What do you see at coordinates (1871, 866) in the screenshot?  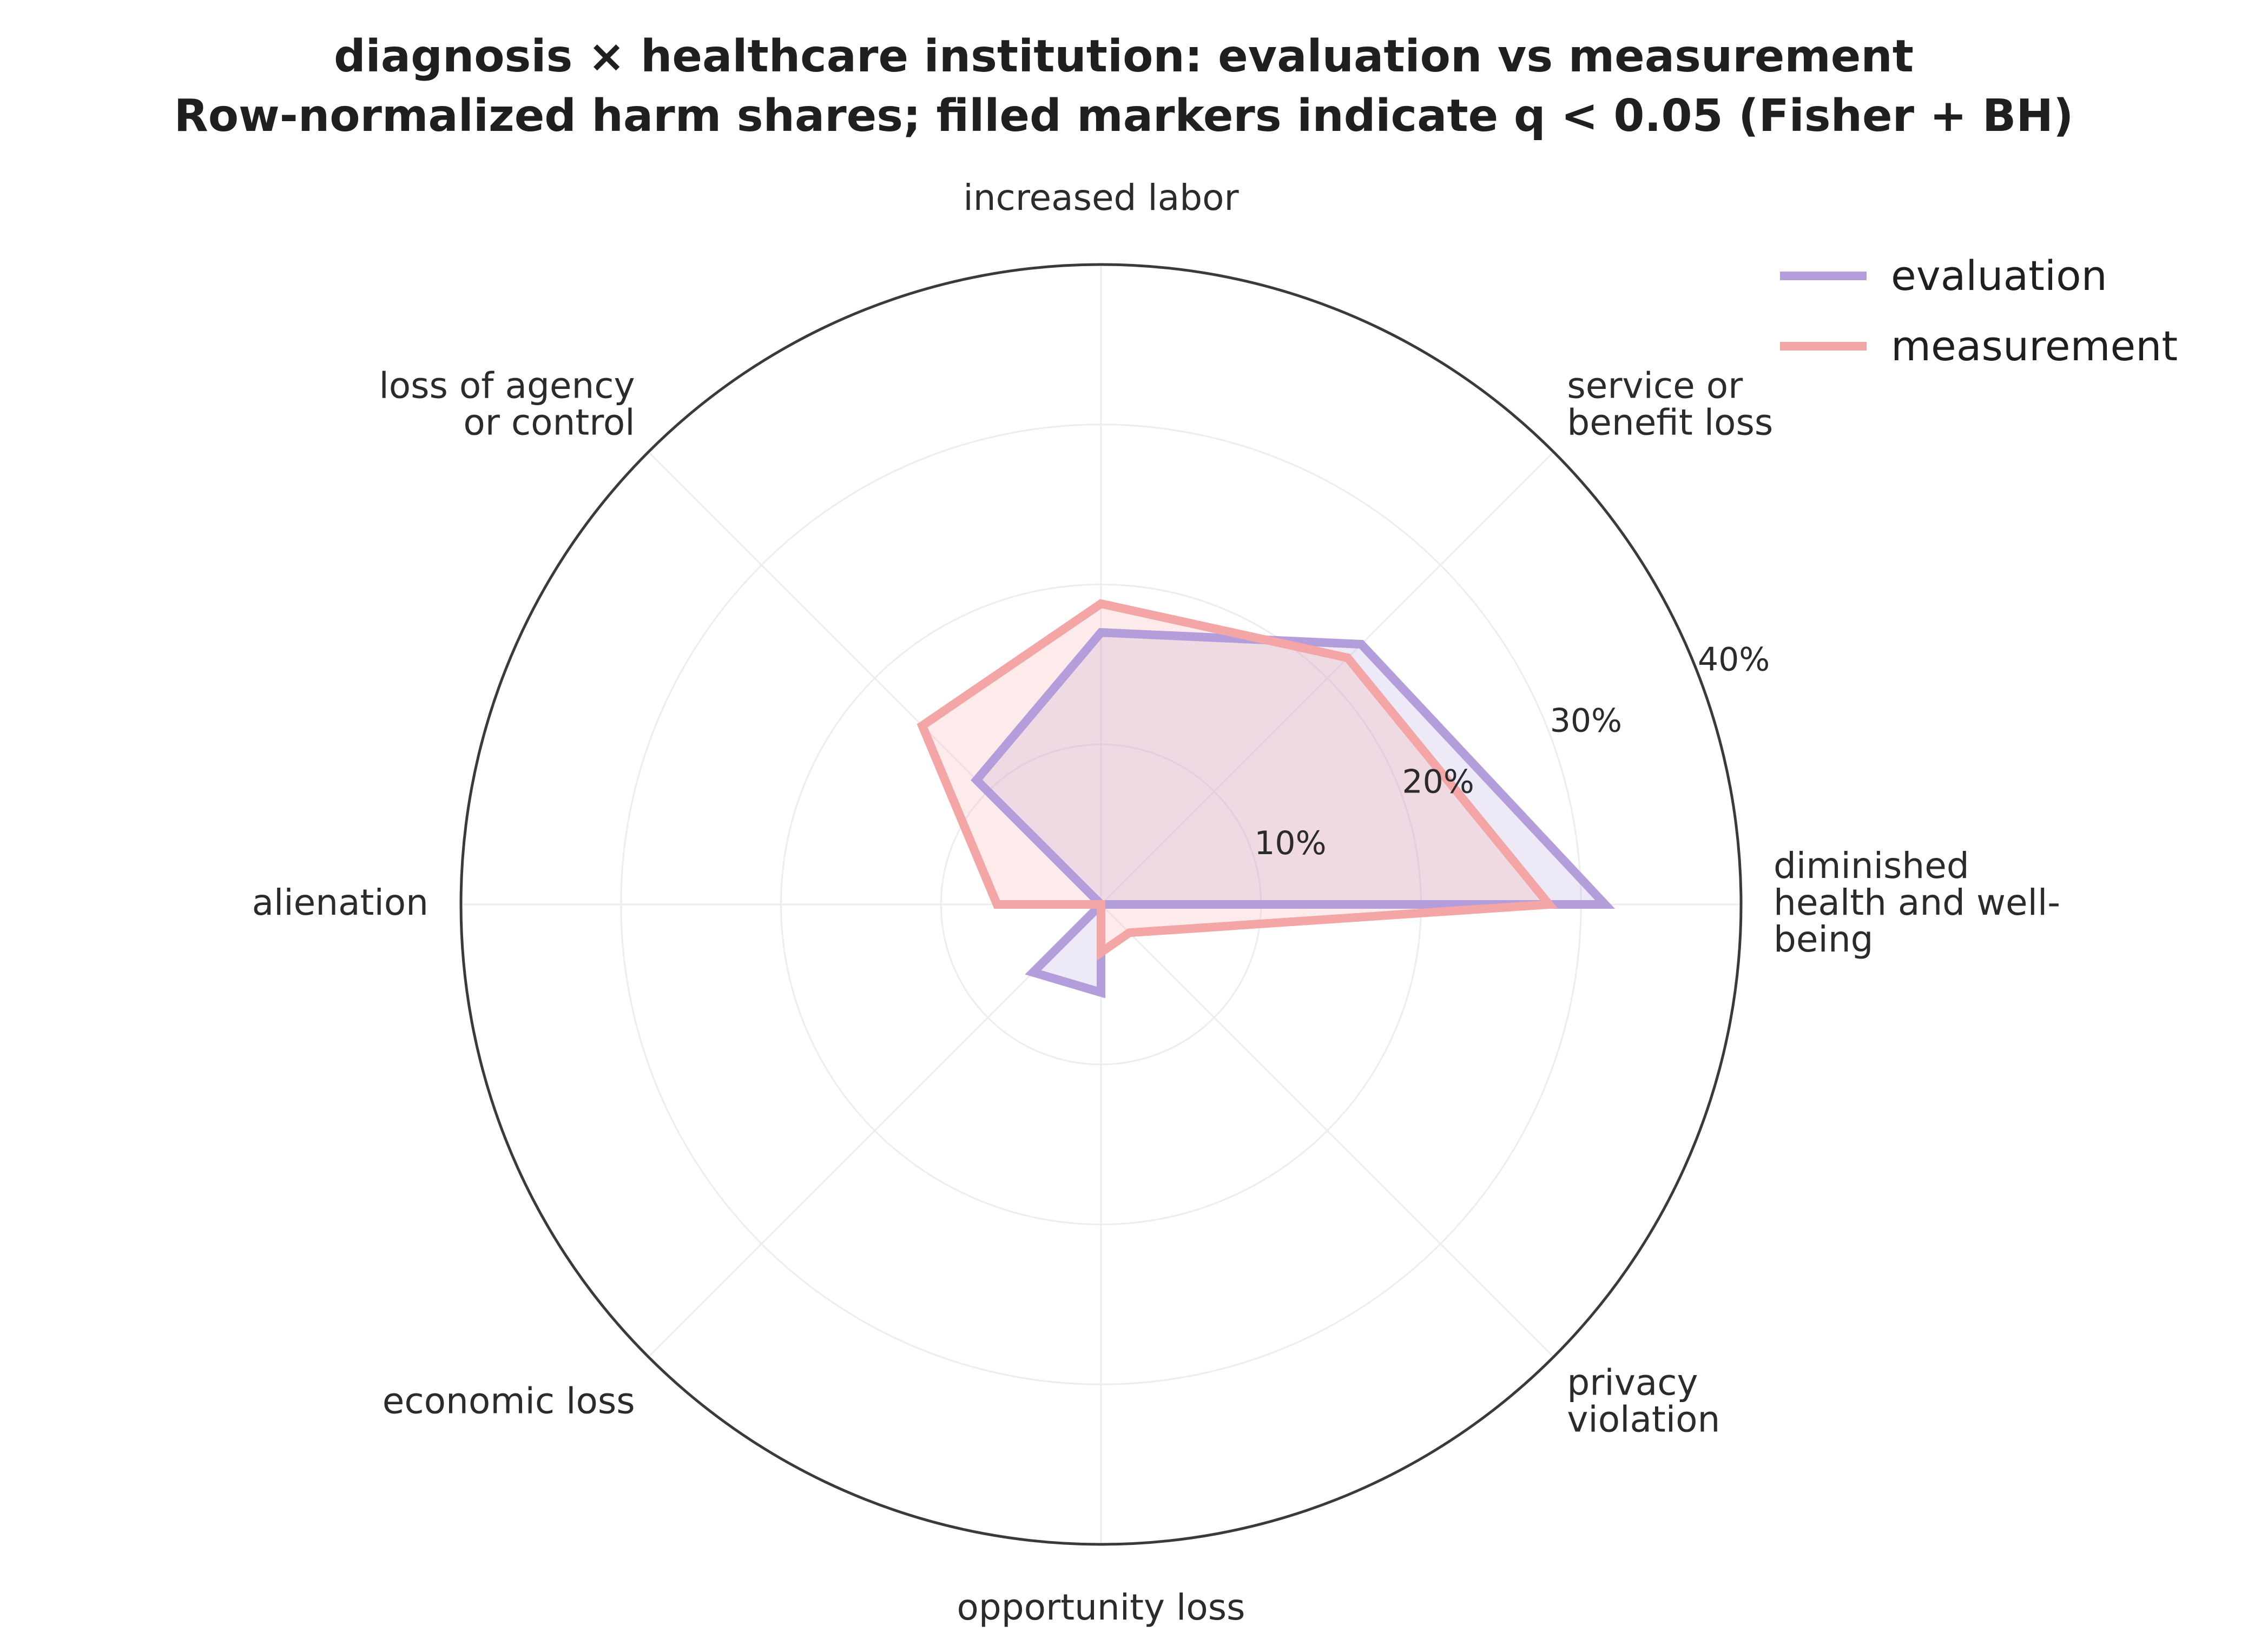 I see `category-label-line: diminished` at bounding box center [1871, 866].